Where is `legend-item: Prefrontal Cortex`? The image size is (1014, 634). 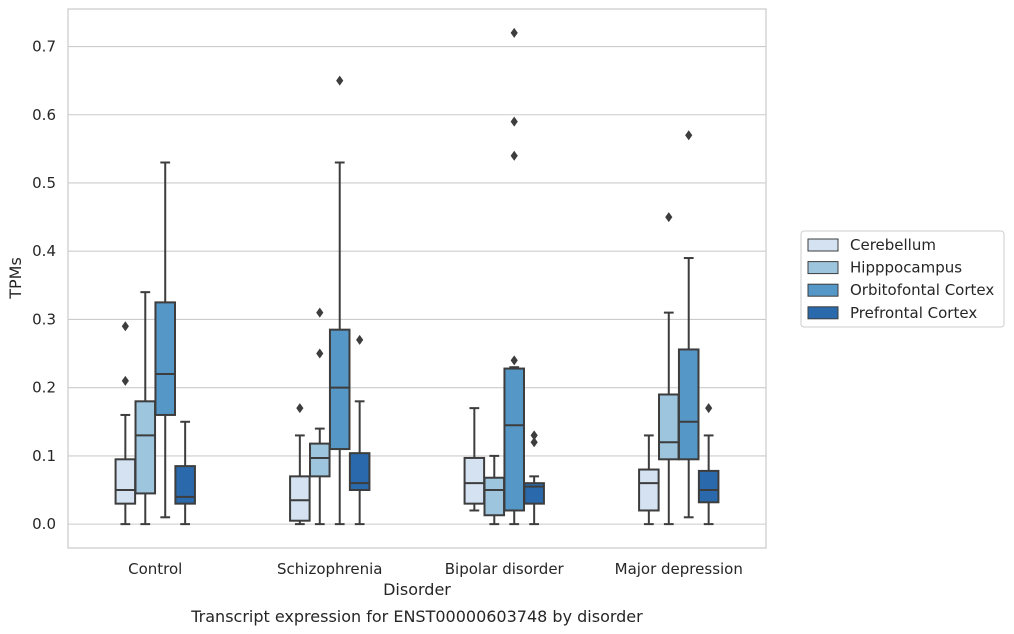 legend-item: Prefrontal Cortex is located at coordinates (892, 313).